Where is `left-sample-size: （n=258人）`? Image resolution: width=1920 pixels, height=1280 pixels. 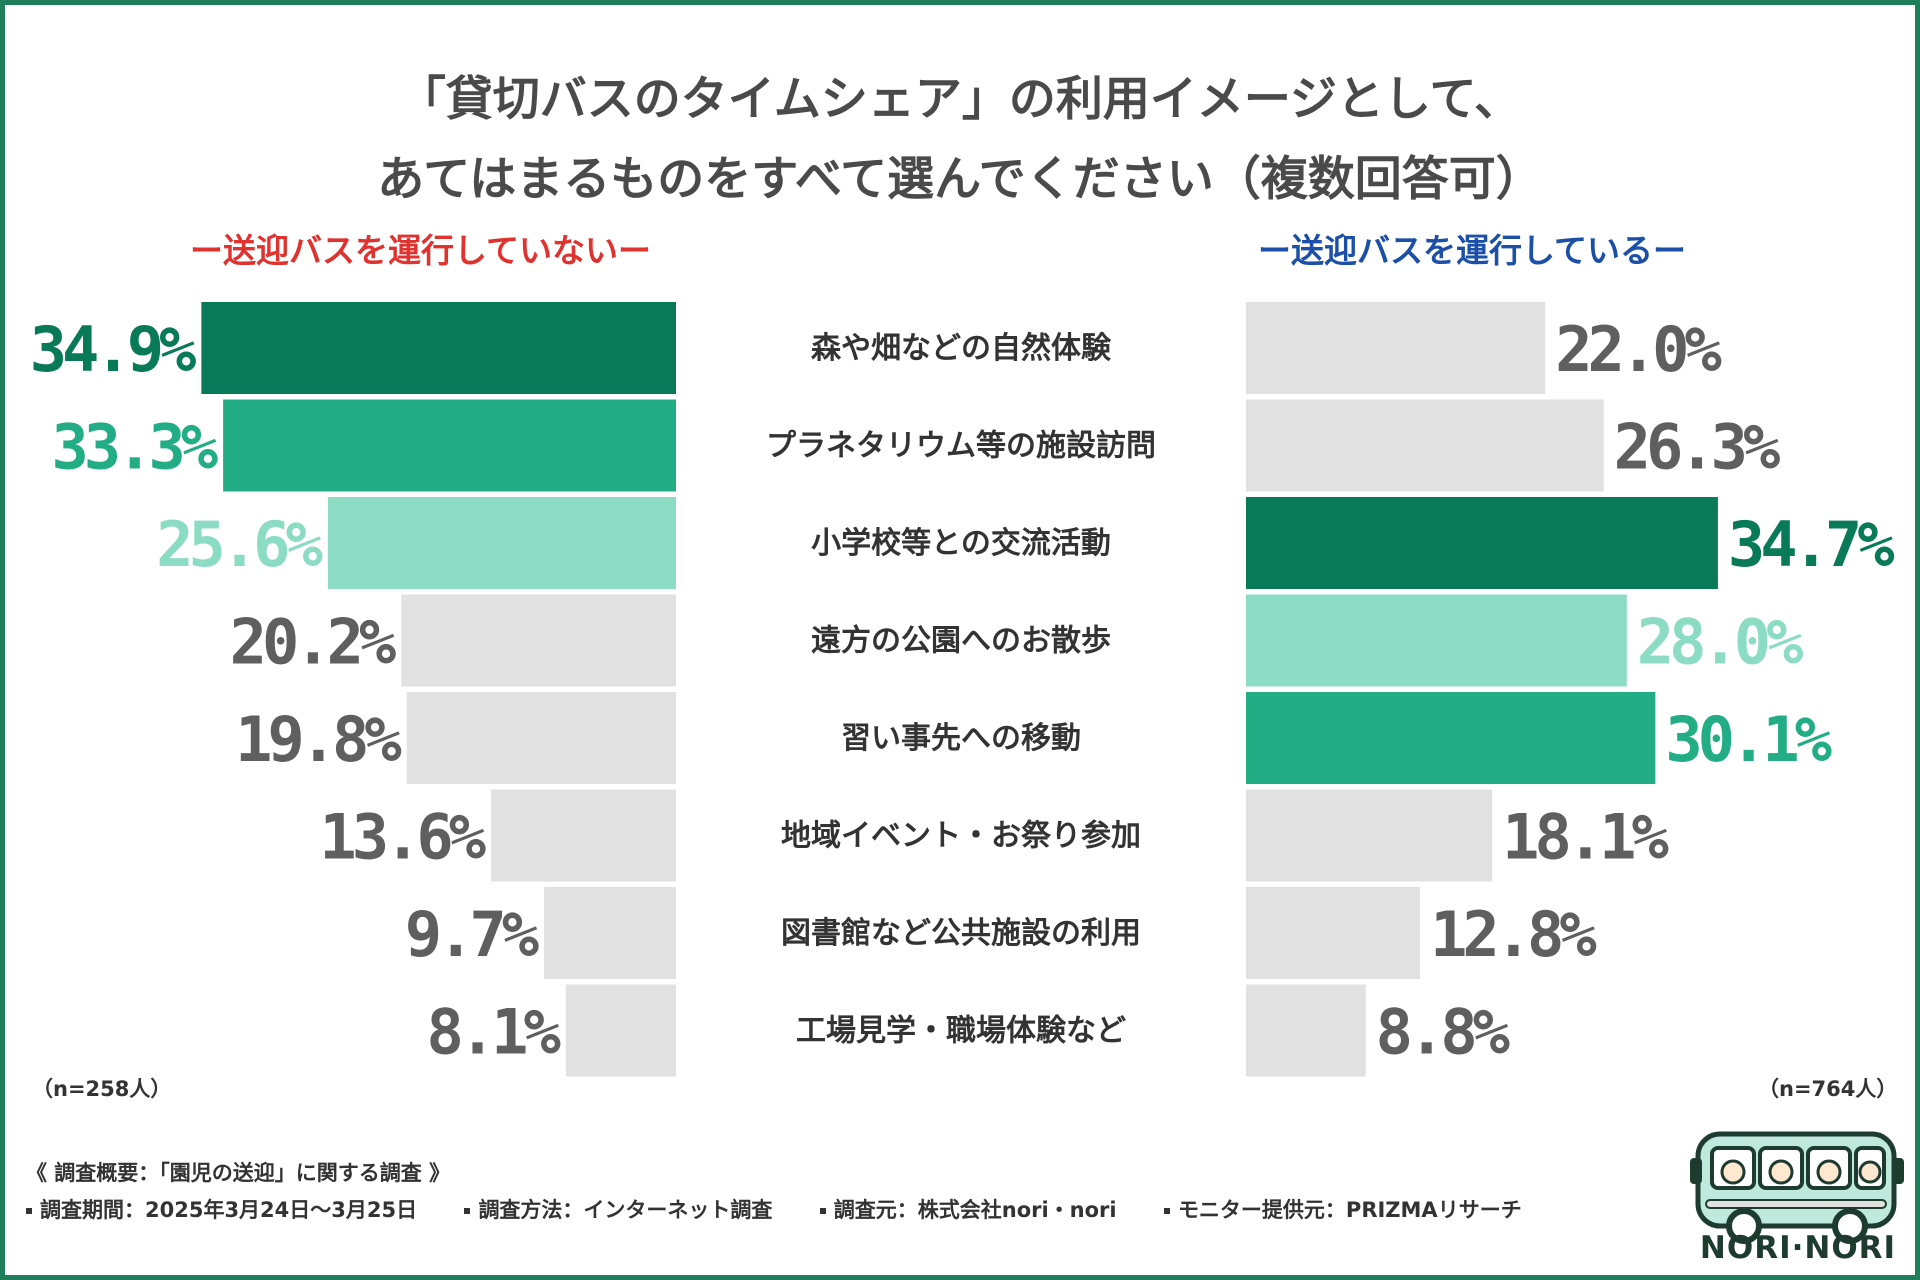
left-sample-size: （n=258人） is located at coordinates (102, 1089).